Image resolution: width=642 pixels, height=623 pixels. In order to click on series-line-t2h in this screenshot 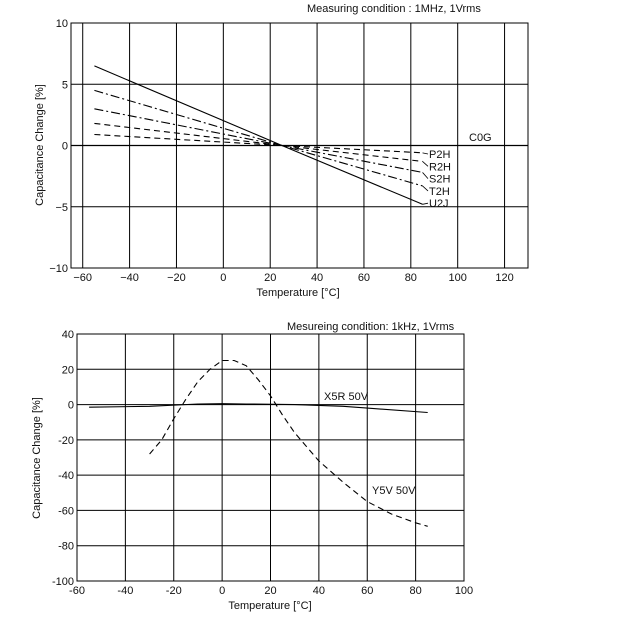, I will do `click(258, 138)`.